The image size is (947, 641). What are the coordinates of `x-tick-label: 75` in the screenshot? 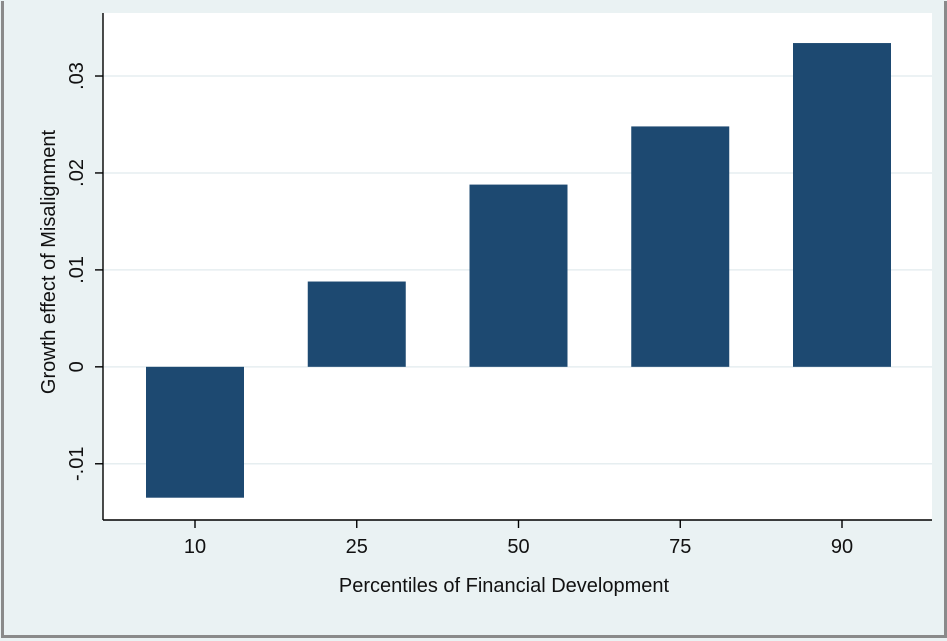 It's located at (680, 547).